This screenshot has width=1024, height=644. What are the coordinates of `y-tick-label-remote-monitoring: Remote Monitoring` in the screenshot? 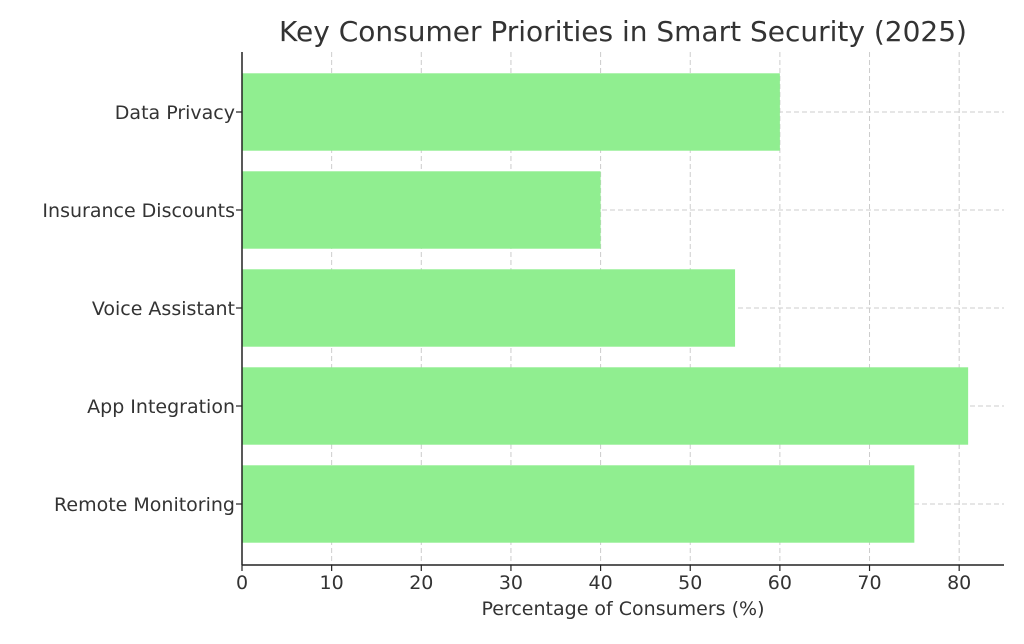 It's located at (144, 505).